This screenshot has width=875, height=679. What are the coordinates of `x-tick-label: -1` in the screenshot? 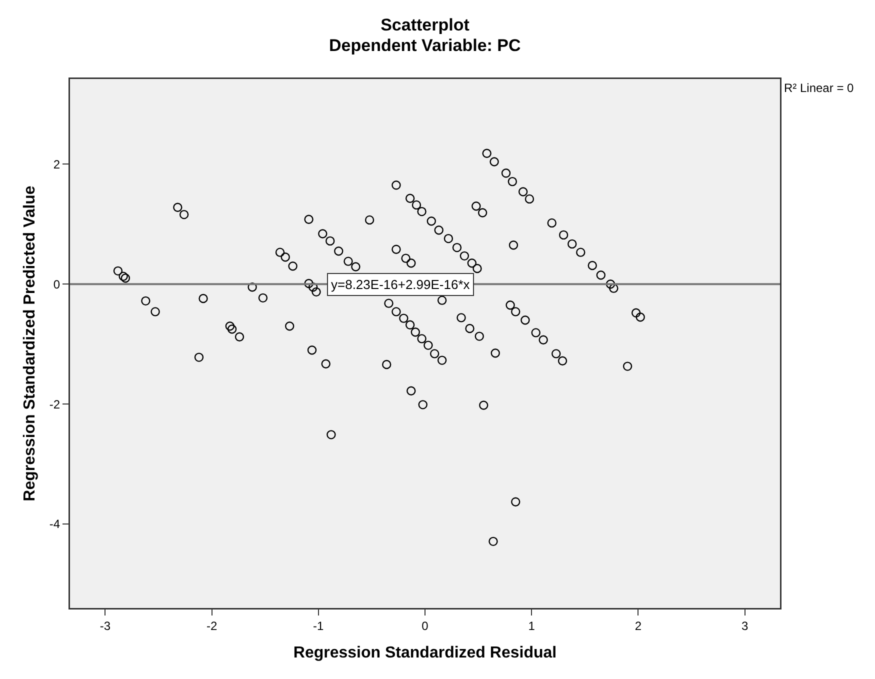 It's located at (318, 625).